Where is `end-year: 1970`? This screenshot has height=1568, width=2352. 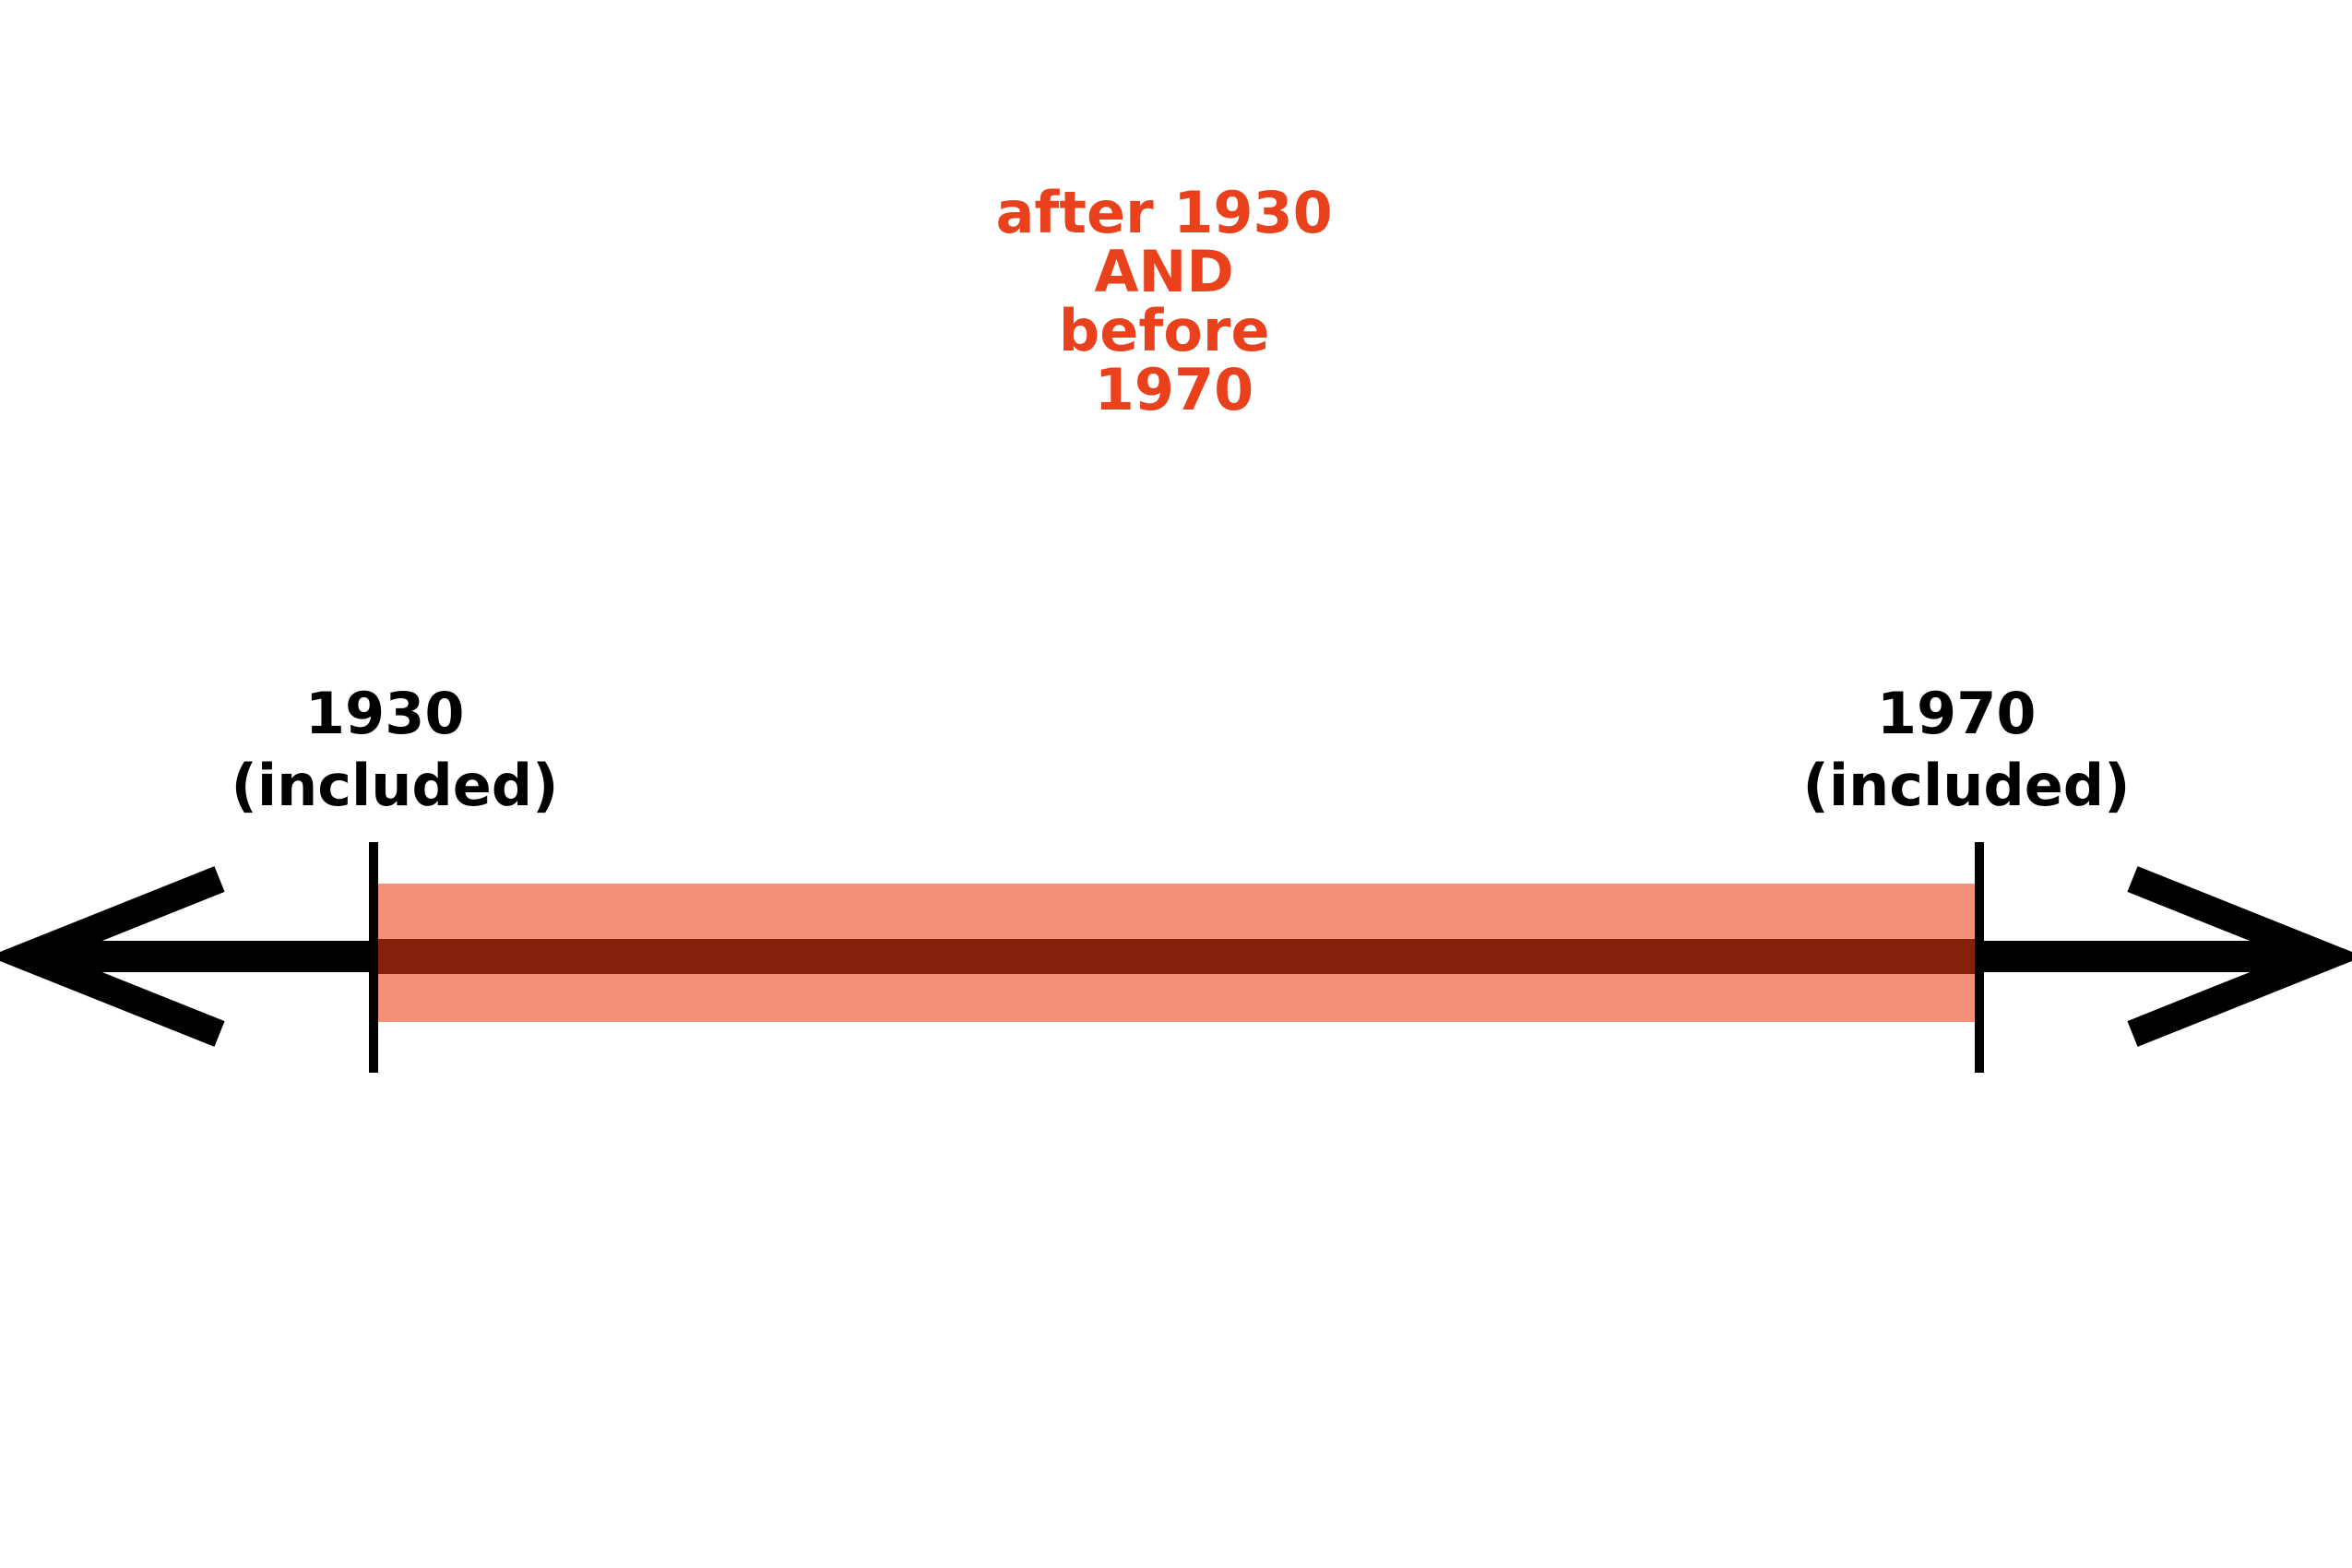 end-year: 1970 is located at coordinates (1957, 713).